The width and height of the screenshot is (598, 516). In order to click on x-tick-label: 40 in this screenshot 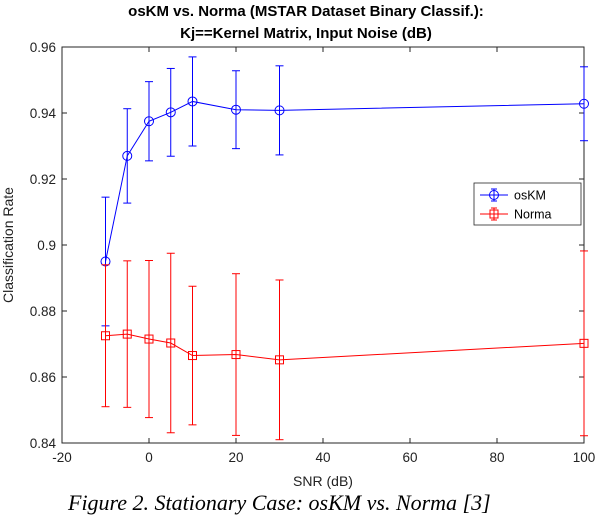, I will do `click(322, 457)`.